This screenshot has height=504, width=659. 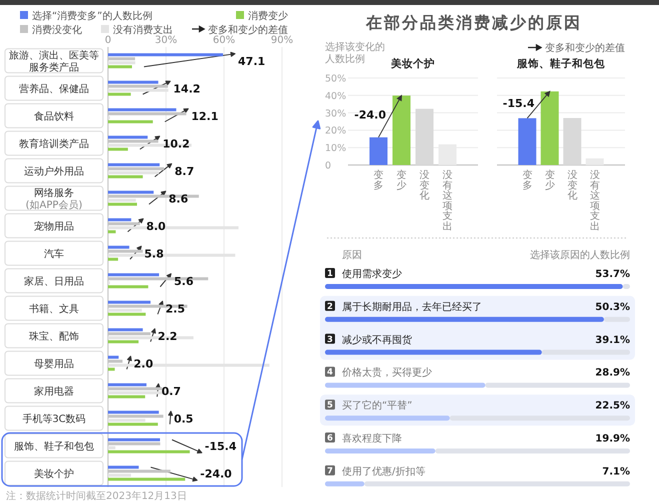 What do you see at coordinates (473, 22) in the screenshot?
I see `text: 在部分品类消费减少的原因` at bounding box center [473, 22].